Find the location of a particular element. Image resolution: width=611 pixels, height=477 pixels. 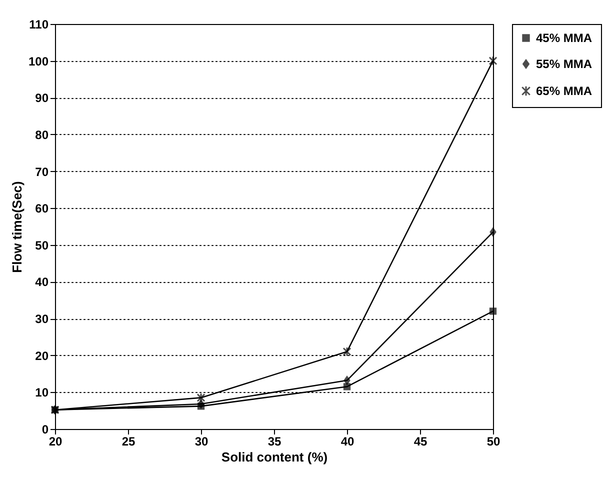

x-tick-label: 30 is located at coordinates (201, 441).